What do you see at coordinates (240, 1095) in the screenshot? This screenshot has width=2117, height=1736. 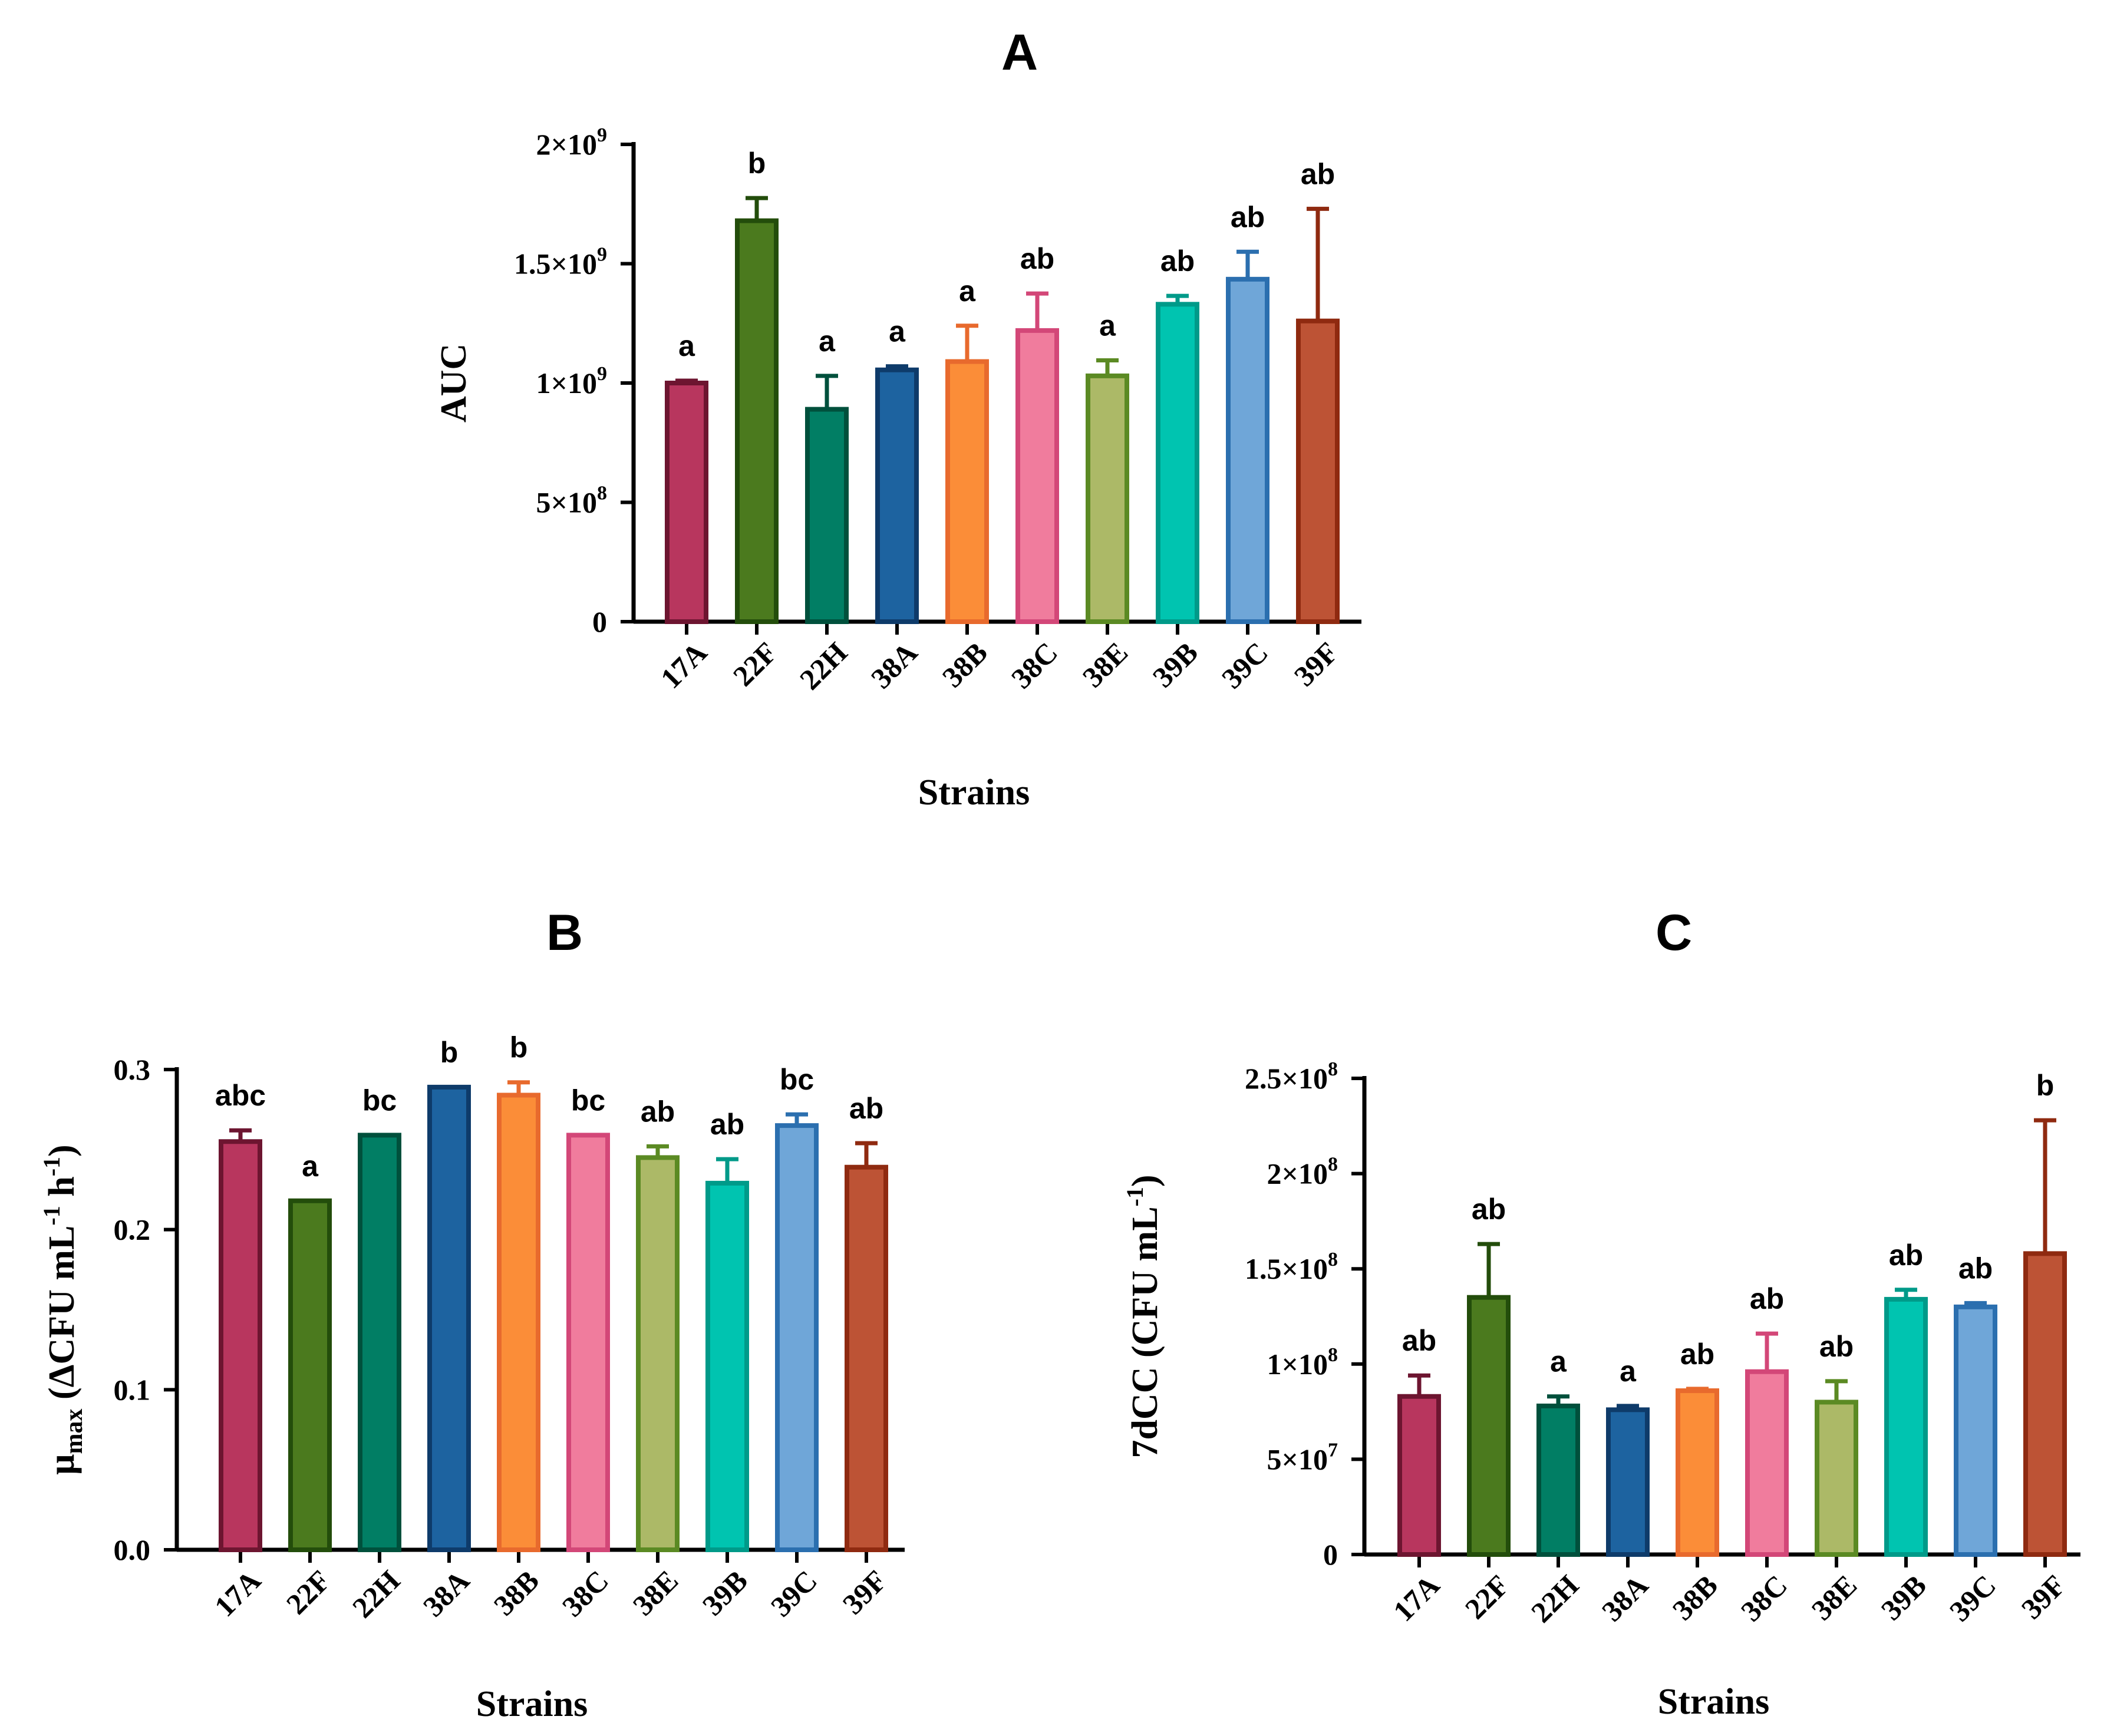 I see `significance-label: abc` at bounding box center [240, 1095].